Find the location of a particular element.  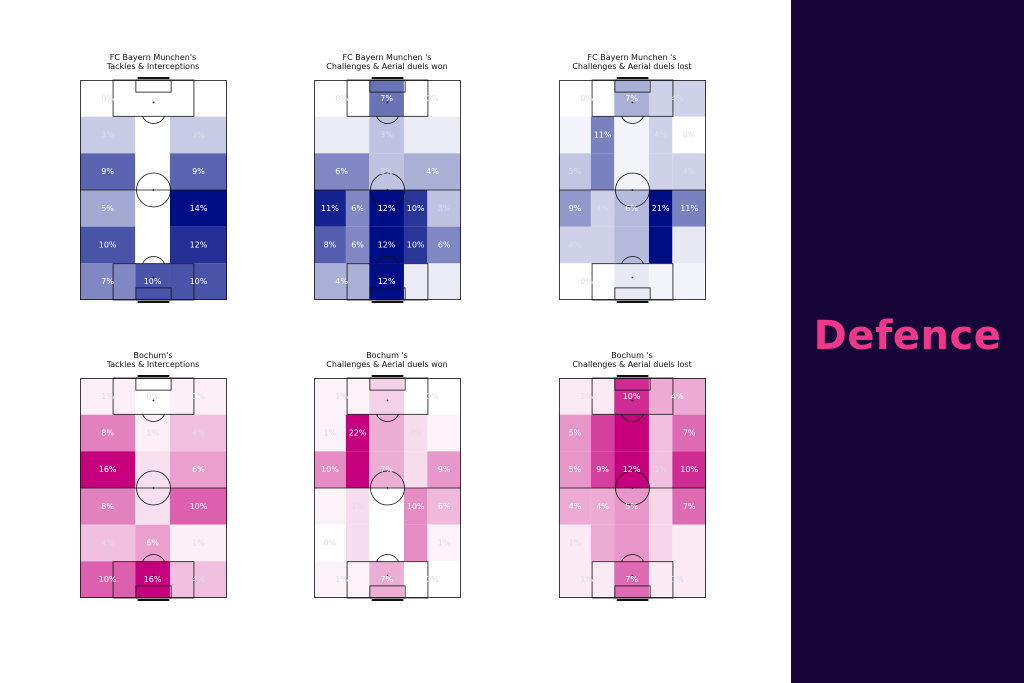

zone-value-label: 0% is located at coordinates (432, 98).